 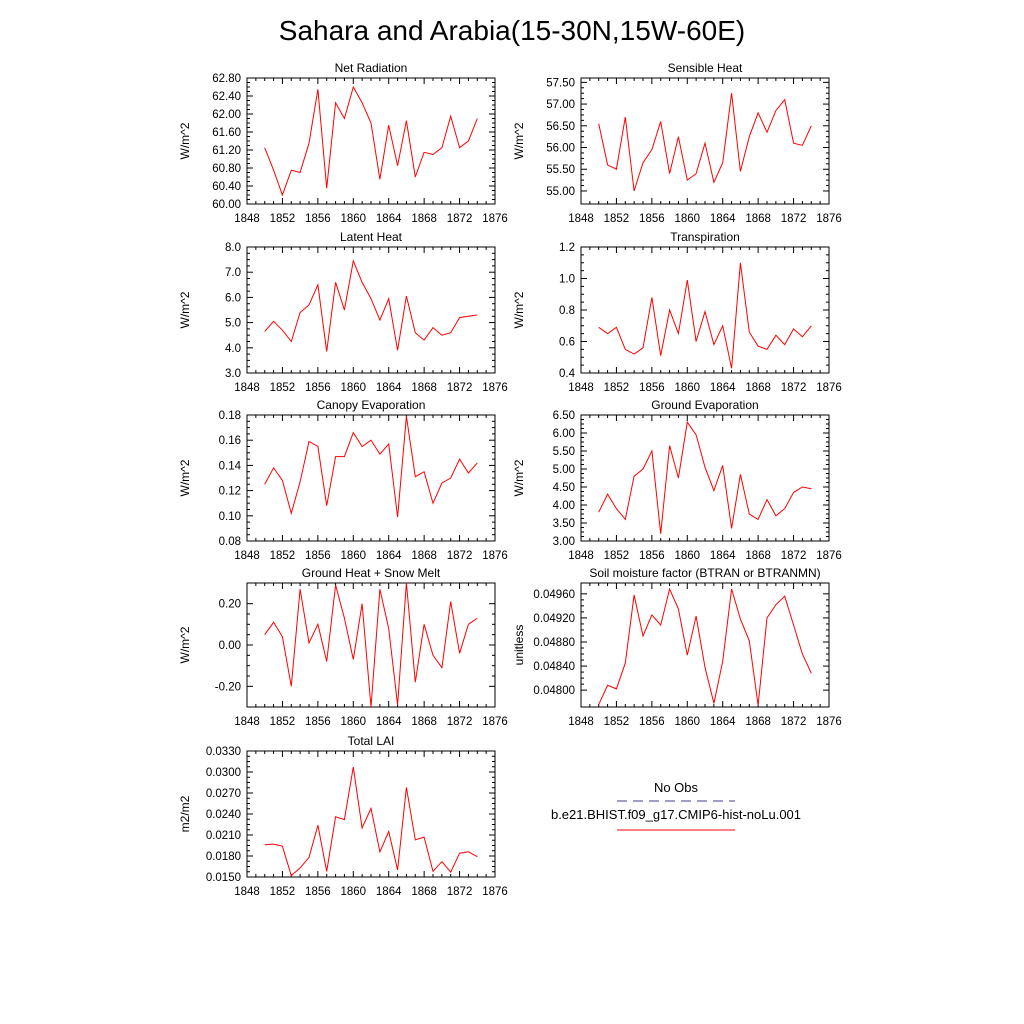 I want to click on y-tick-label: 0.0300, so click(x=223, y=773).